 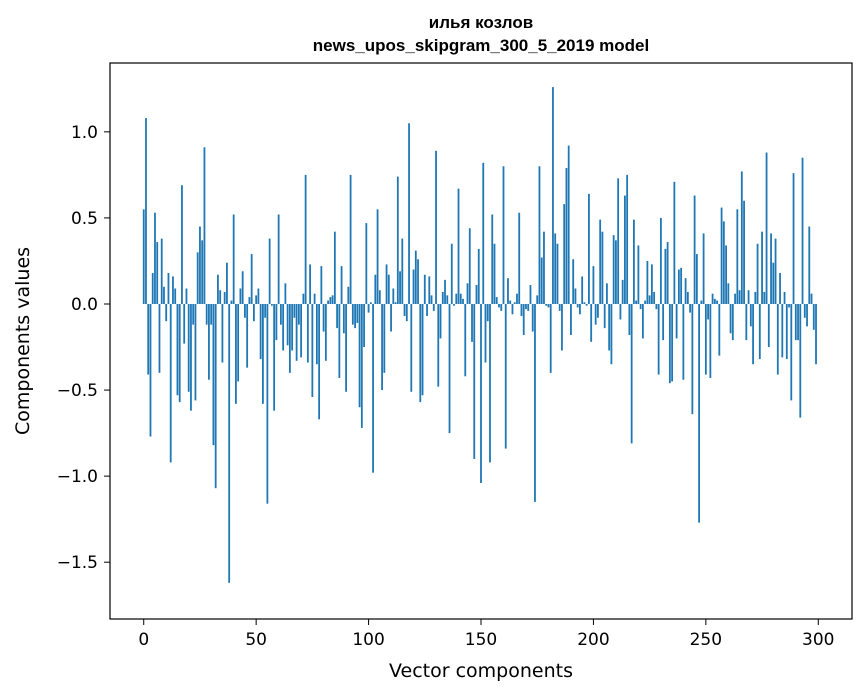 I want to click on x-axis-label: Vector components, so click(x=481, y=671).